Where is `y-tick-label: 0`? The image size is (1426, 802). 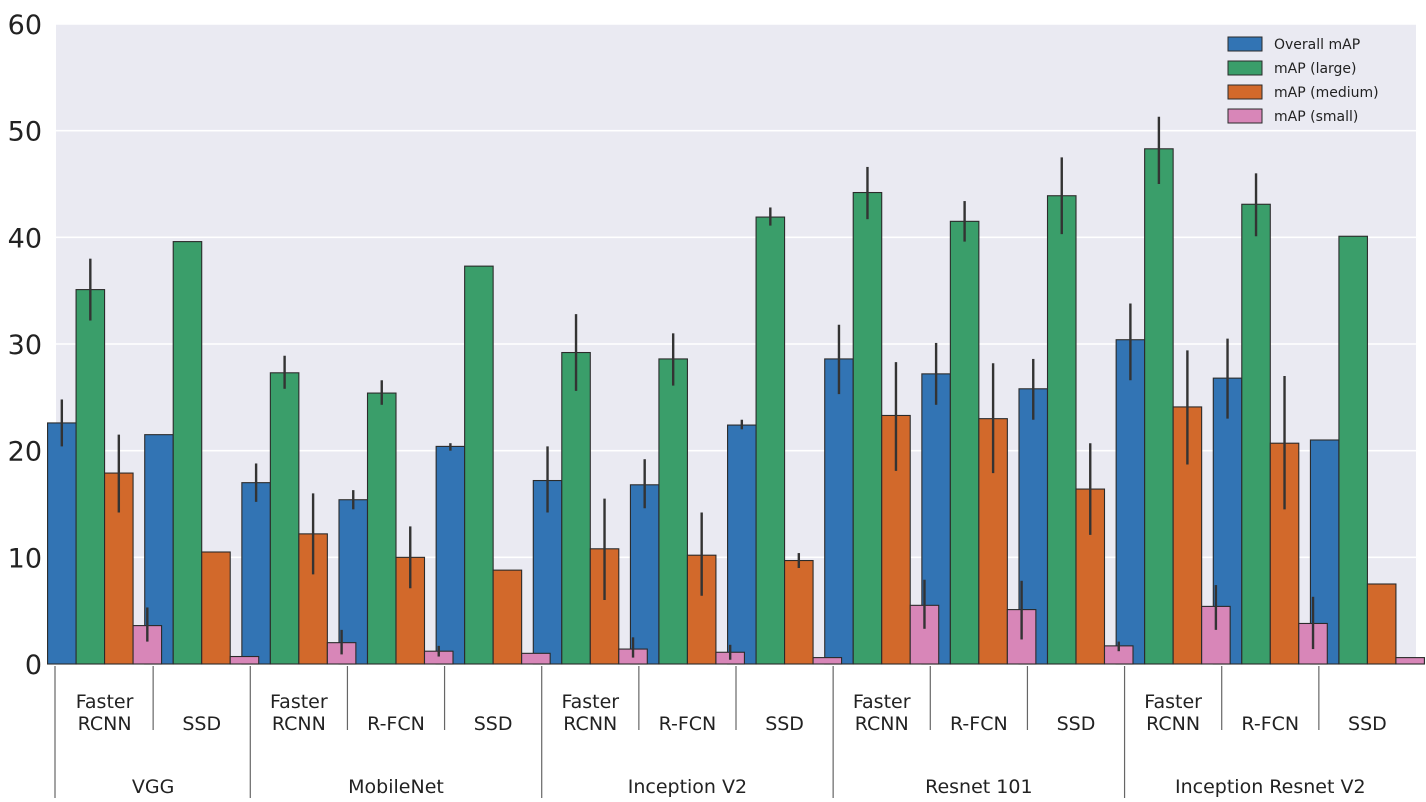
y-tick-label: 0 is located at coordinates (33, 665).